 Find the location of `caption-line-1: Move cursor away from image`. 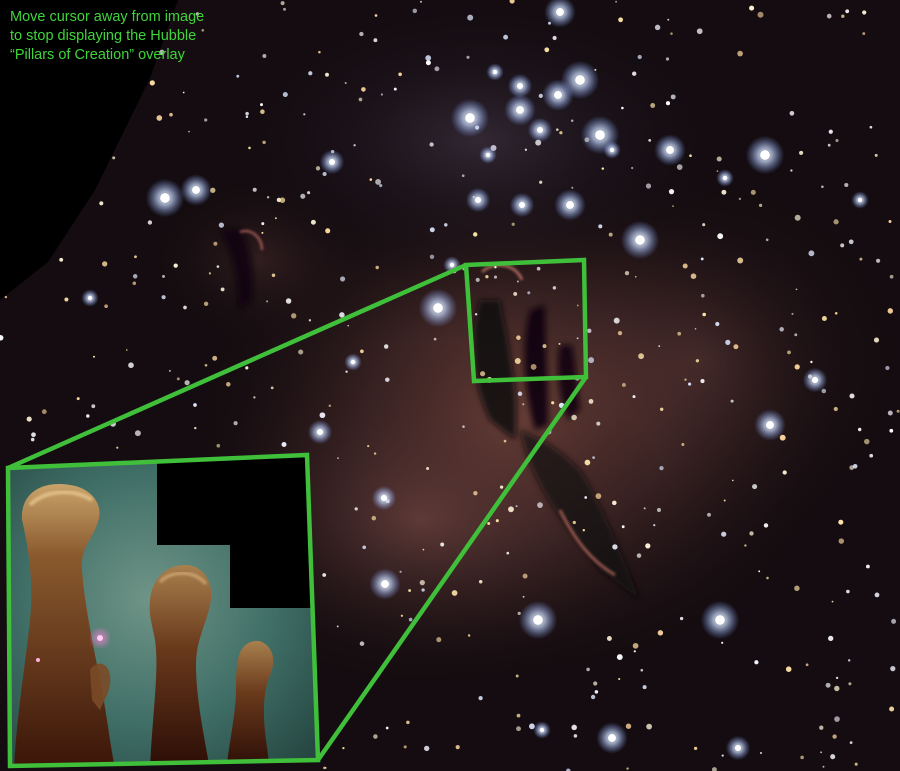

caption-line-1: Move cursor away from image is located at coordinates (107, 17).